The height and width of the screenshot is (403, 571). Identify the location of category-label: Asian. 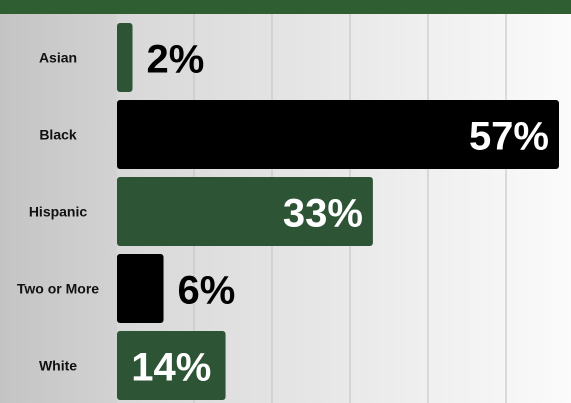
(58, 58).